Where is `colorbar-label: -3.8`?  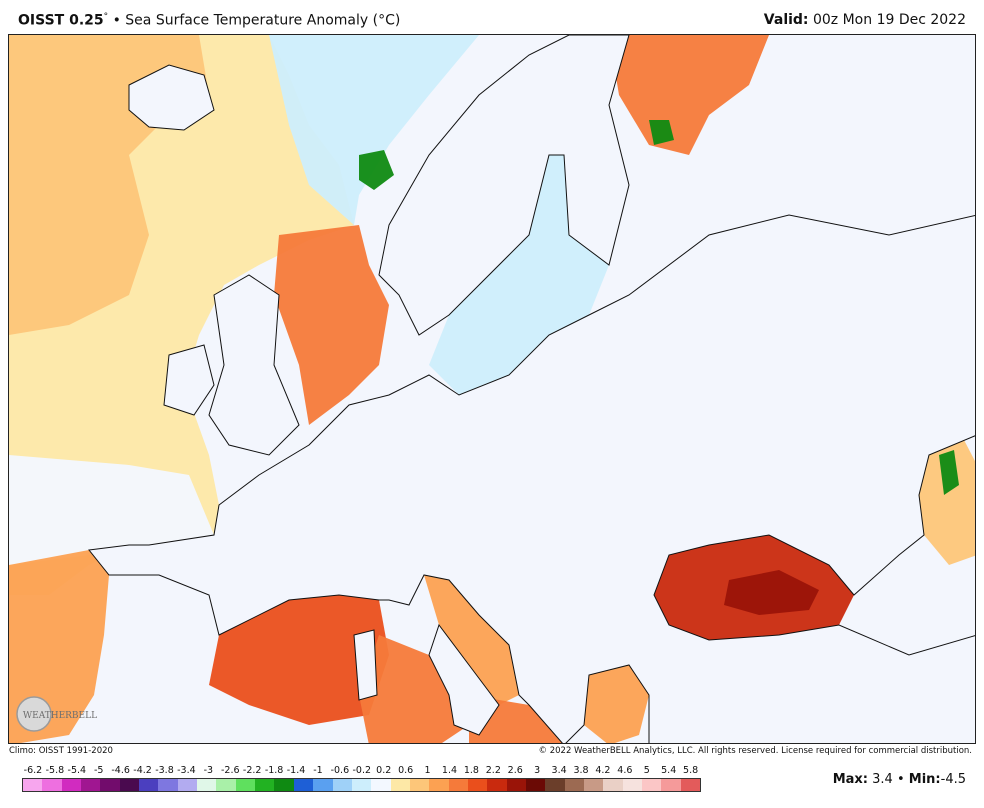 colorbar-label: -3.8 is located at coordinates (164, 770).